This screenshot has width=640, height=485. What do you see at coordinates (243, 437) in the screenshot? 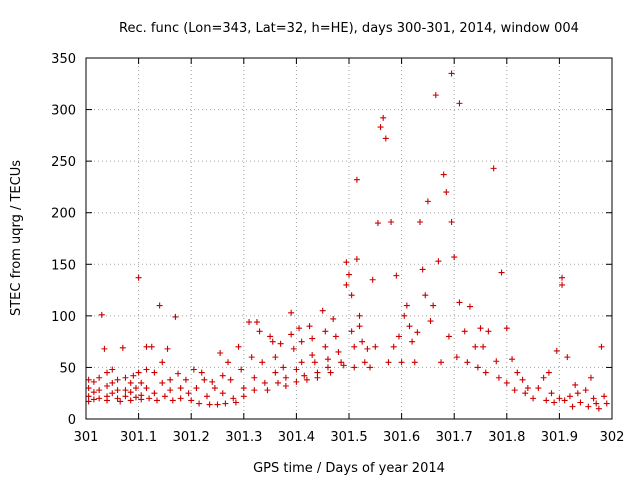
I see `x-tick-label: 301.3` at bounding box center [243, 437].